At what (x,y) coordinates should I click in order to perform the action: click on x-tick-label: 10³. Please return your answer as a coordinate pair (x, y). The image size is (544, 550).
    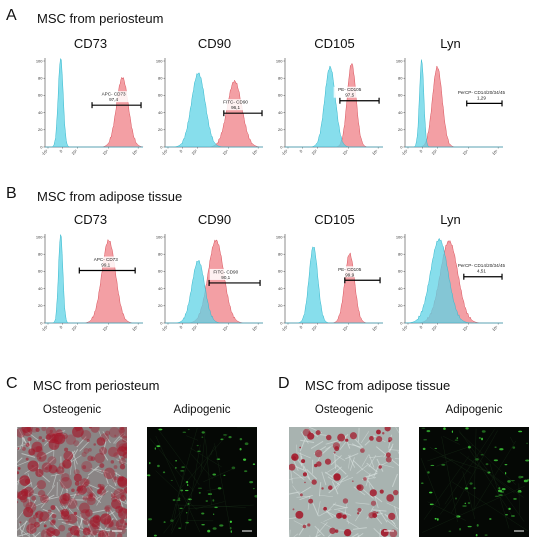
    Looking at the image, I should click on (194, 327).